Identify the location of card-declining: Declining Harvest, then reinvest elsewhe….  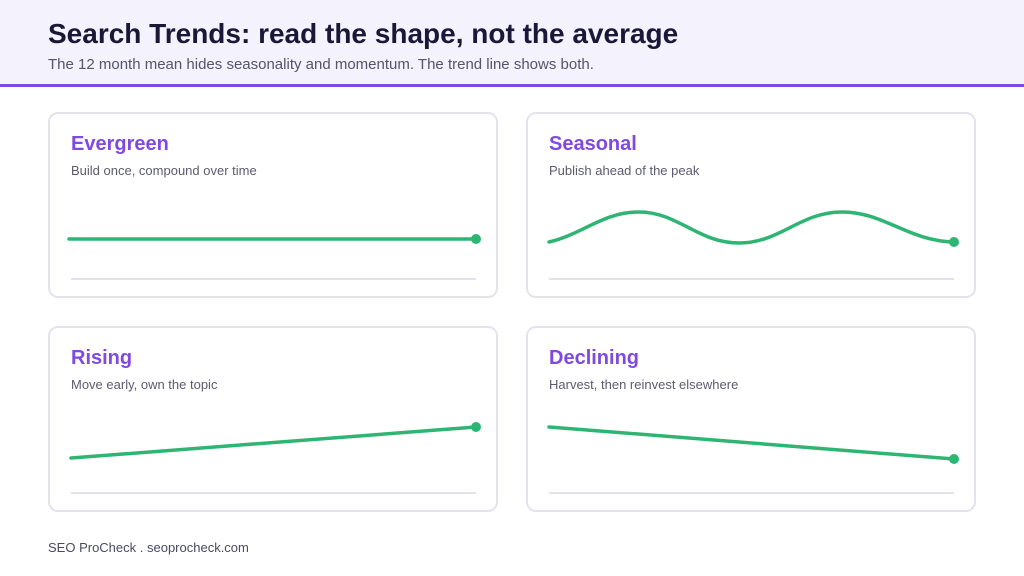
(751, 419).